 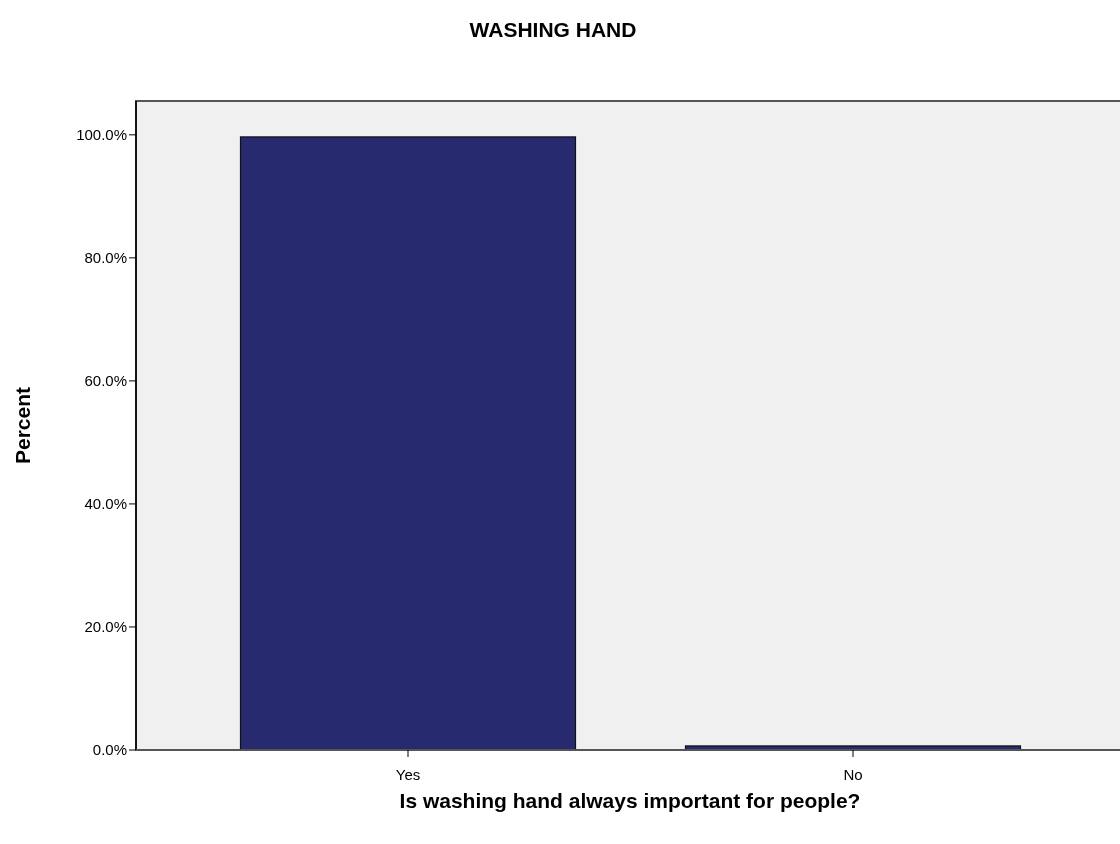 I want to click on chart-title: WASHING HAND, so click(x=553, y=29).